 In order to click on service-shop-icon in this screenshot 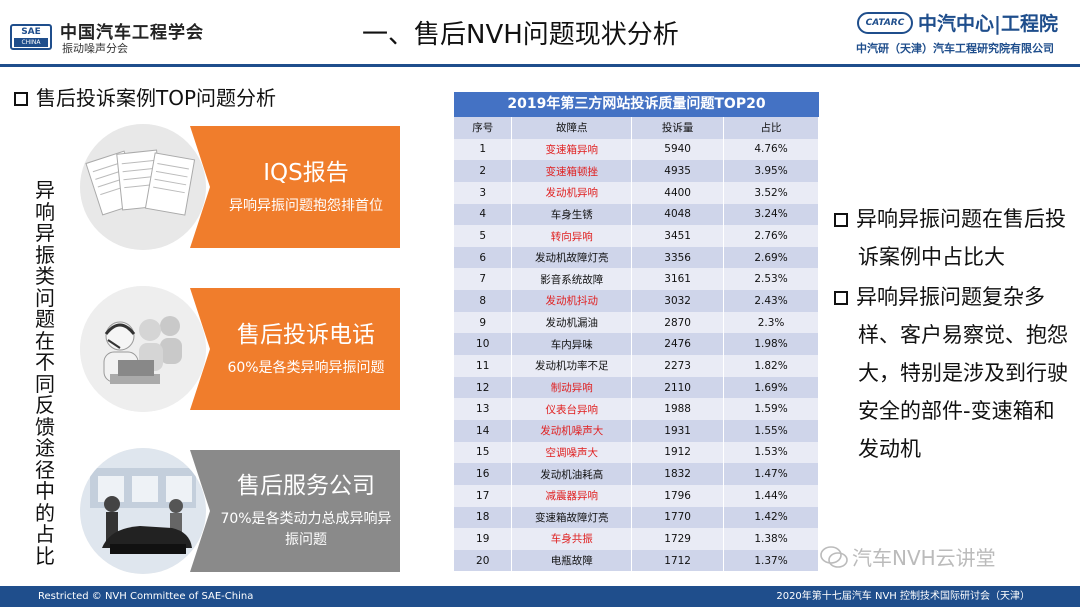, I will do `click(143, 511)`.